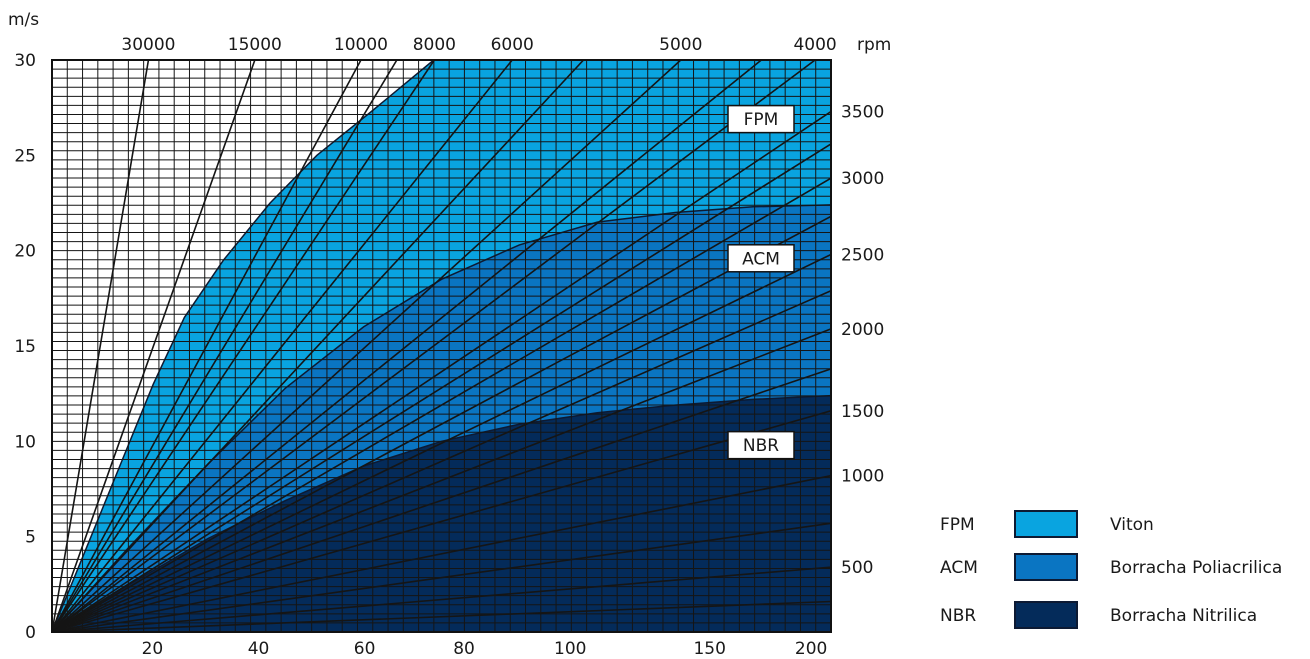 The height and width of the screenshot is (659, 1310). I want to click on x-tick-label: 150, so click(709, 649).